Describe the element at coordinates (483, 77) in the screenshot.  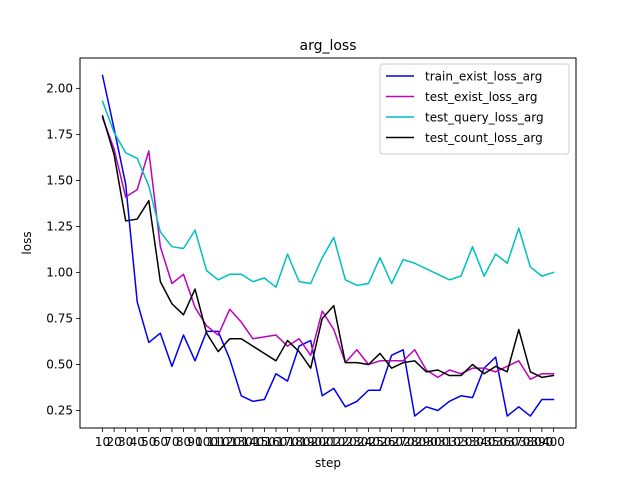
I see `legend-label-train_exist_loss_arg: train_exist_loss_arg` at that location.